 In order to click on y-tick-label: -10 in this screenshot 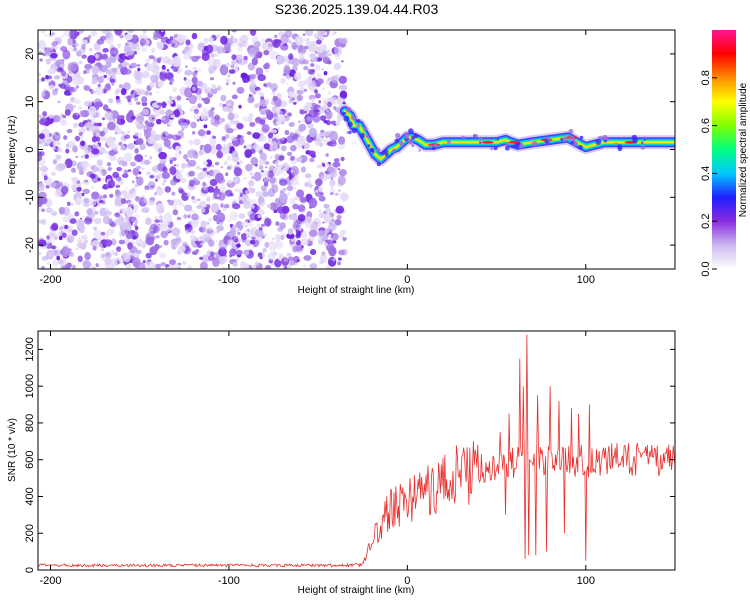, I will do `click(30, 197)`.